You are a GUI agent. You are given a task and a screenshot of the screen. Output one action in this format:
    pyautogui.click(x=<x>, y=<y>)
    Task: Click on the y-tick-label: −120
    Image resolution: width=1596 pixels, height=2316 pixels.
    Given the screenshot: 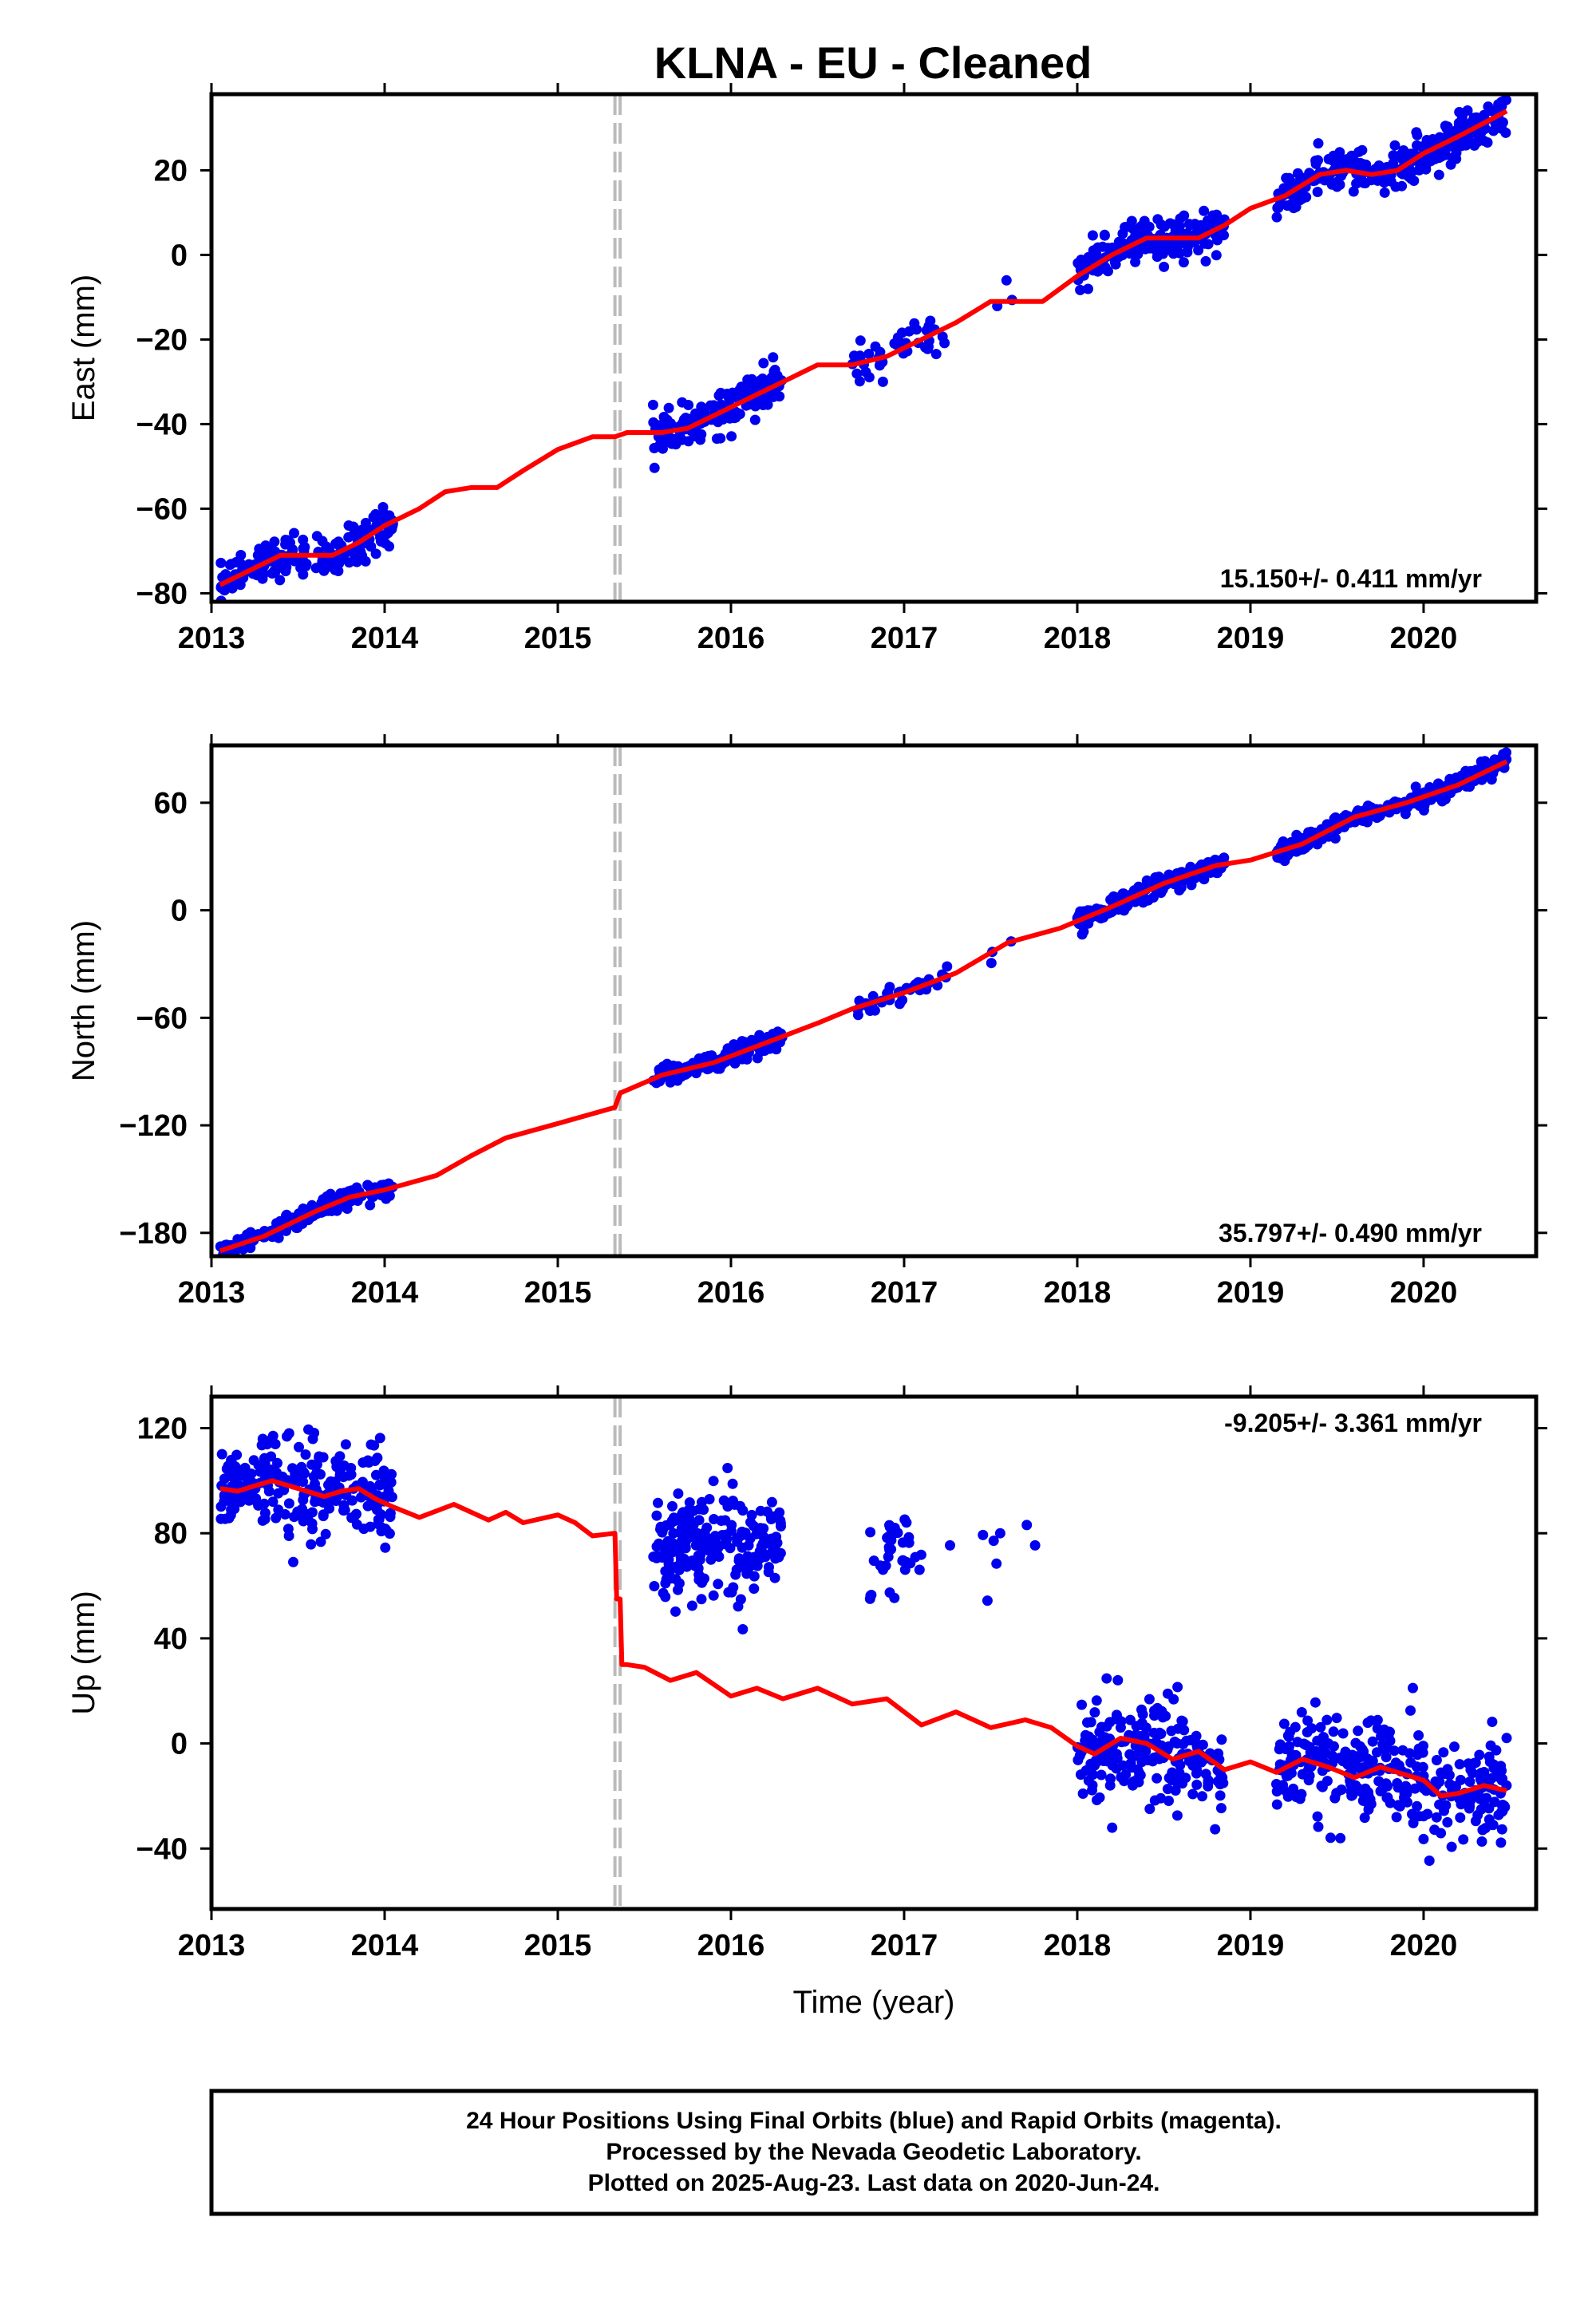 What is the action you would take?
    pyautogui.click(x=153, y=1126)
    